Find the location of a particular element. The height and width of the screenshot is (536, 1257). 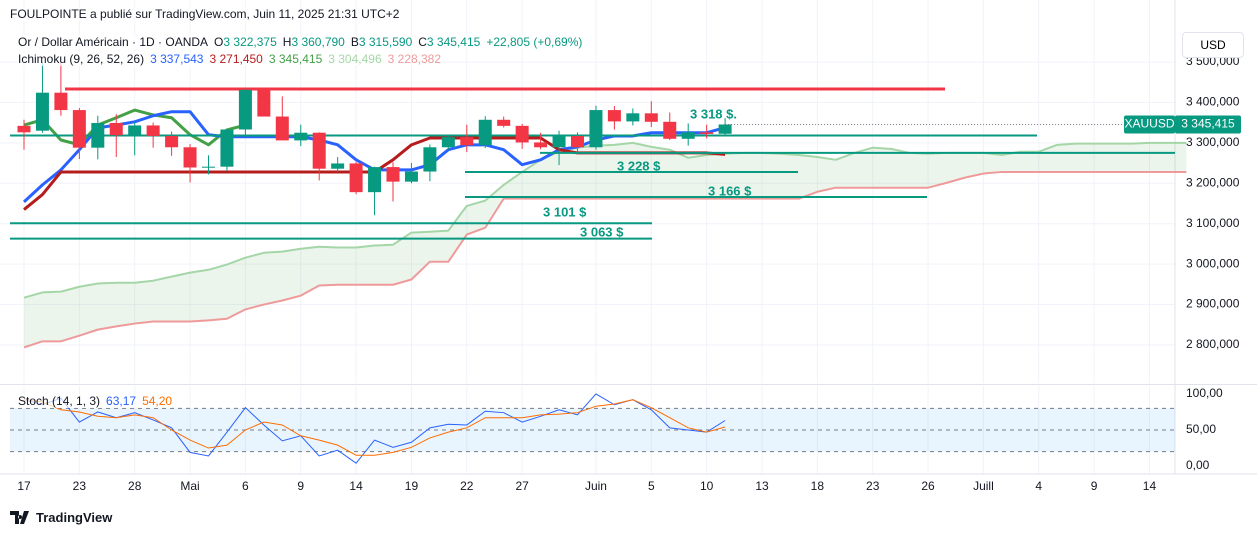

legend-value: 63,17 is located at coordinates (121, 401).